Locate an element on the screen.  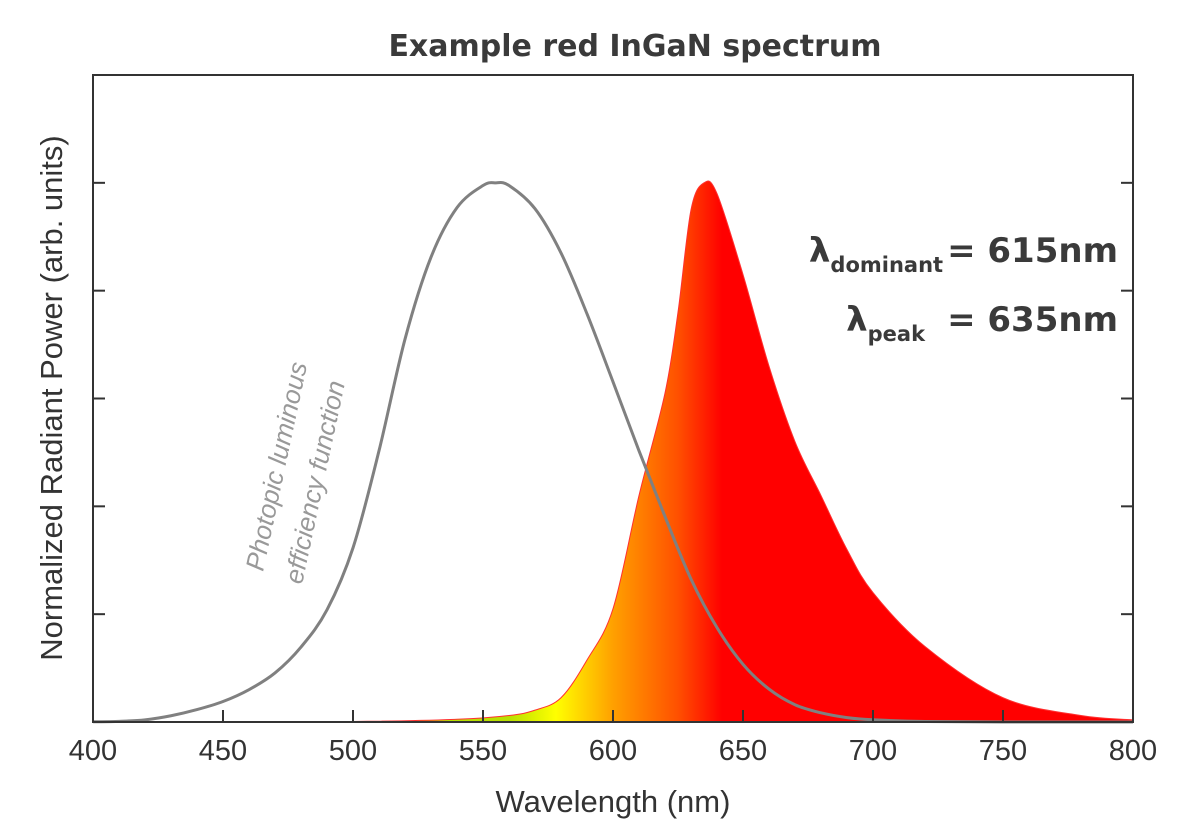
dominant-value: = 615nm is located at coordinates (1032, 251).